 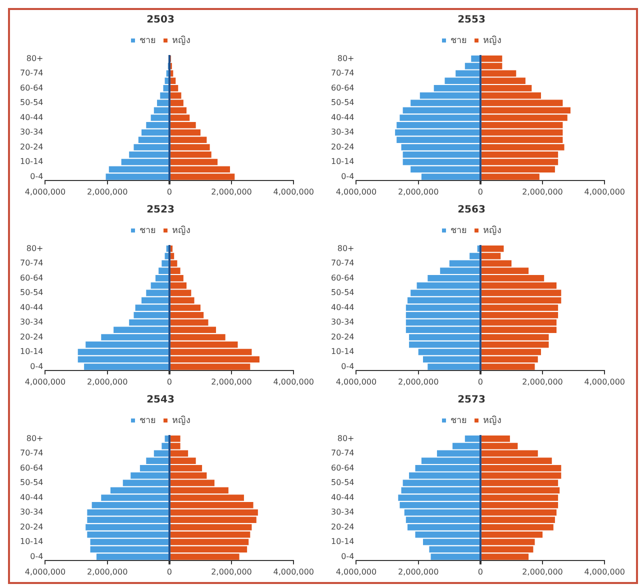 I want to click on chart-title: 2503, so click(x=160, y=20).